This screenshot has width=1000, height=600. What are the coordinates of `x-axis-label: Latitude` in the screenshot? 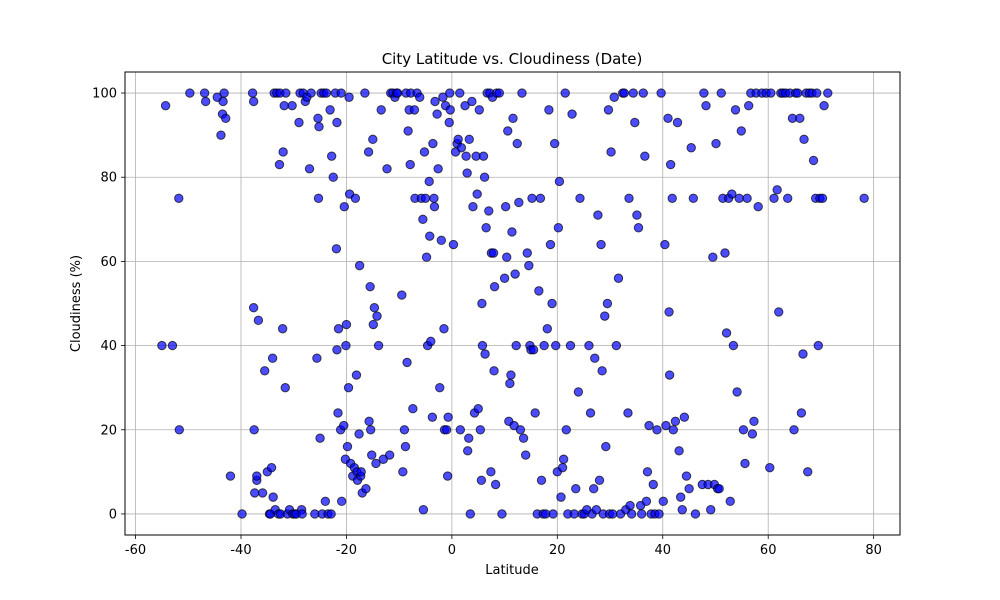 It's located at (512, 570).